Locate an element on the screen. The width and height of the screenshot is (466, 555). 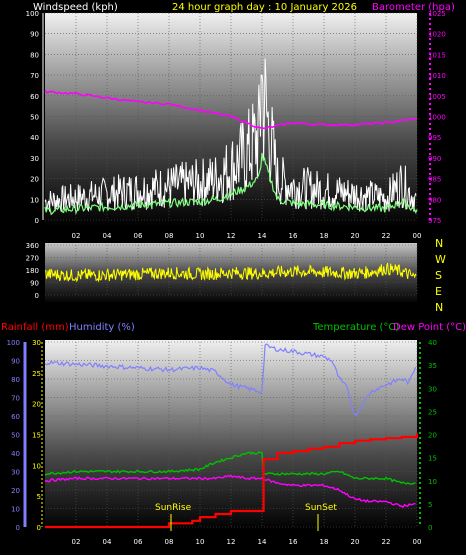
temperature-line is located at coordinates (230, 468).